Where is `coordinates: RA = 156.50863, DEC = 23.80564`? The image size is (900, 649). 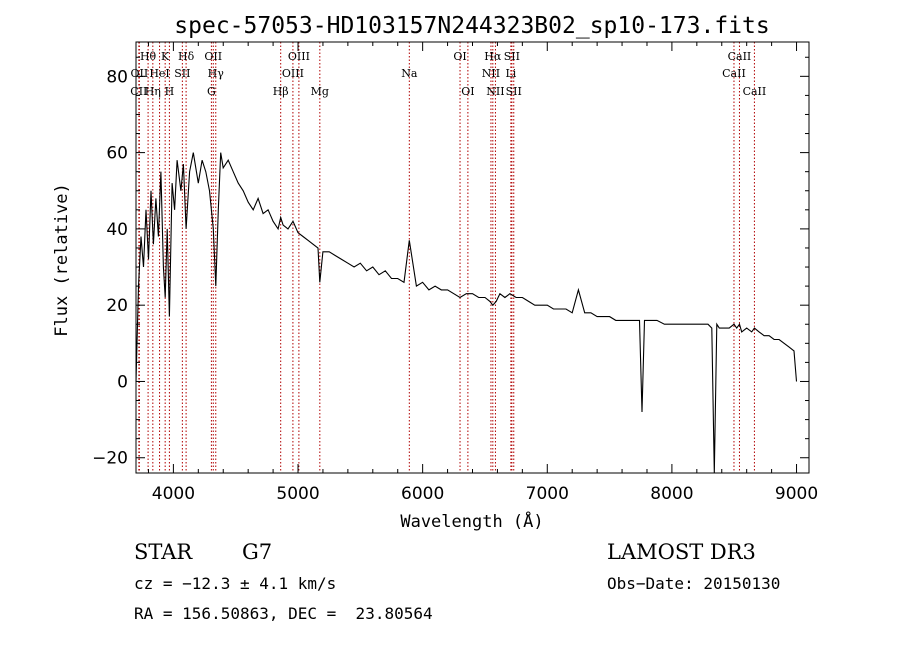 coordinates: RA = 156.50863, DEC = 23.80564 is located at coordinates (283, 613).